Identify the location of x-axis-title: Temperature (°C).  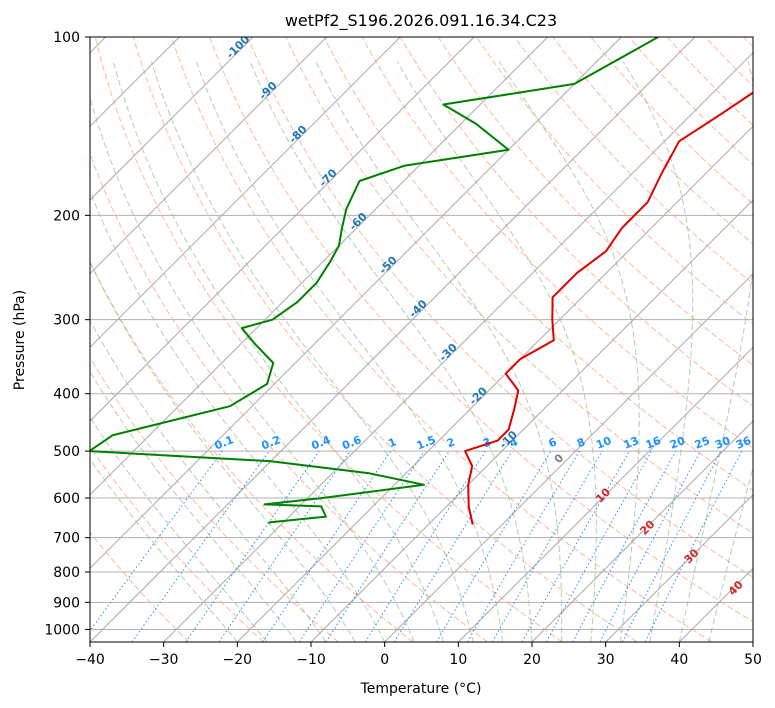
(421, 689).